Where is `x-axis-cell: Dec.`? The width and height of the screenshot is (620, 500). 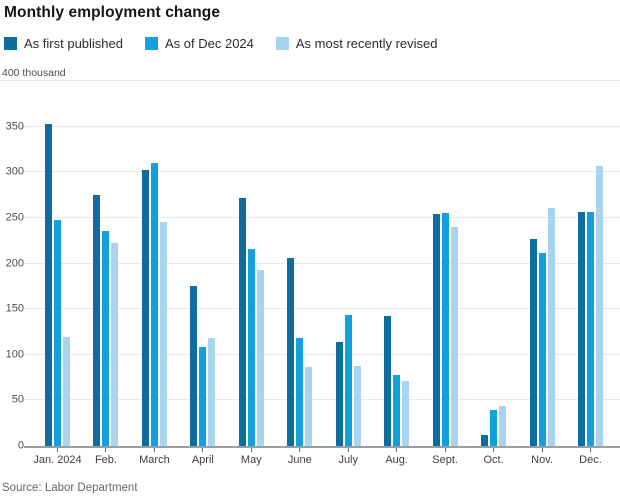
x-axis-cell: Dec. is located at coordinates (590, 459).